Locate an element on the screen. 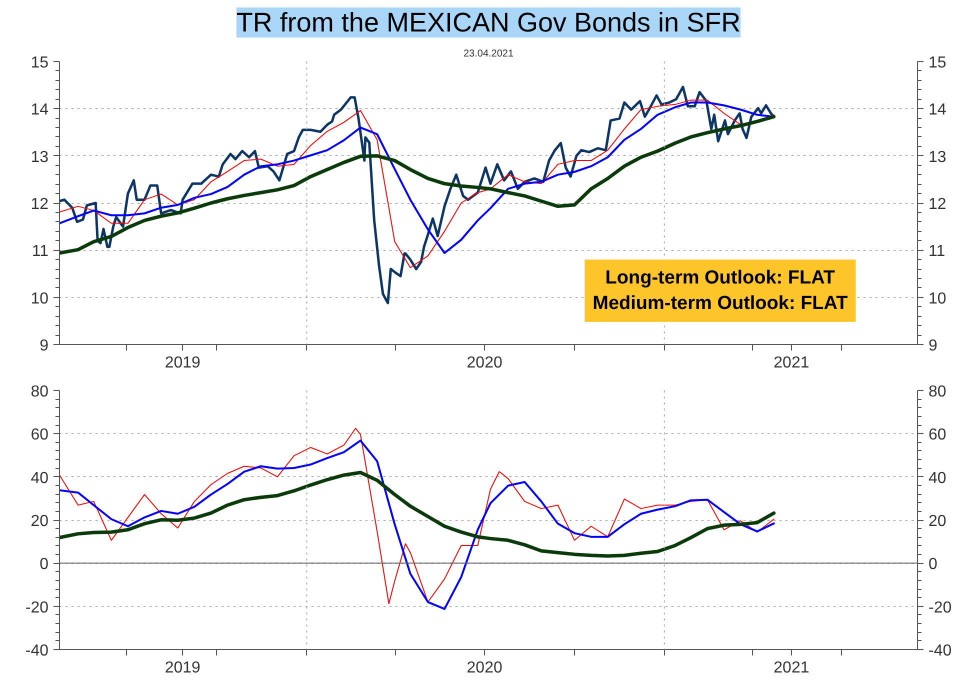 The image size is (978, 685). y-tick-label: 10 is located at coordinates (39, 299).